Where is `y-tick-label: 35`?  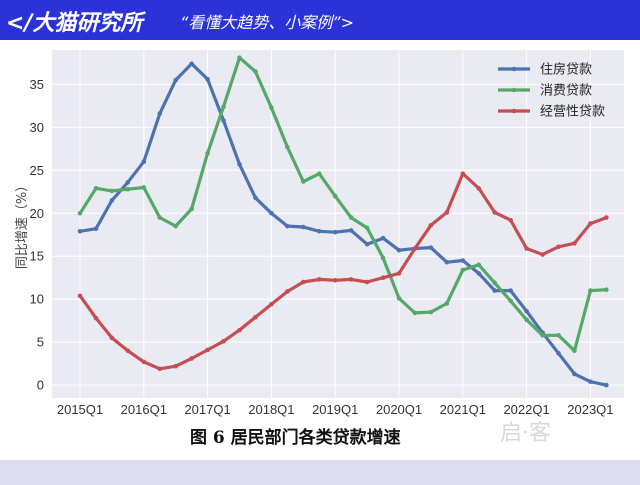
y-tick-label: 35 is located at coordinates (37, 84).